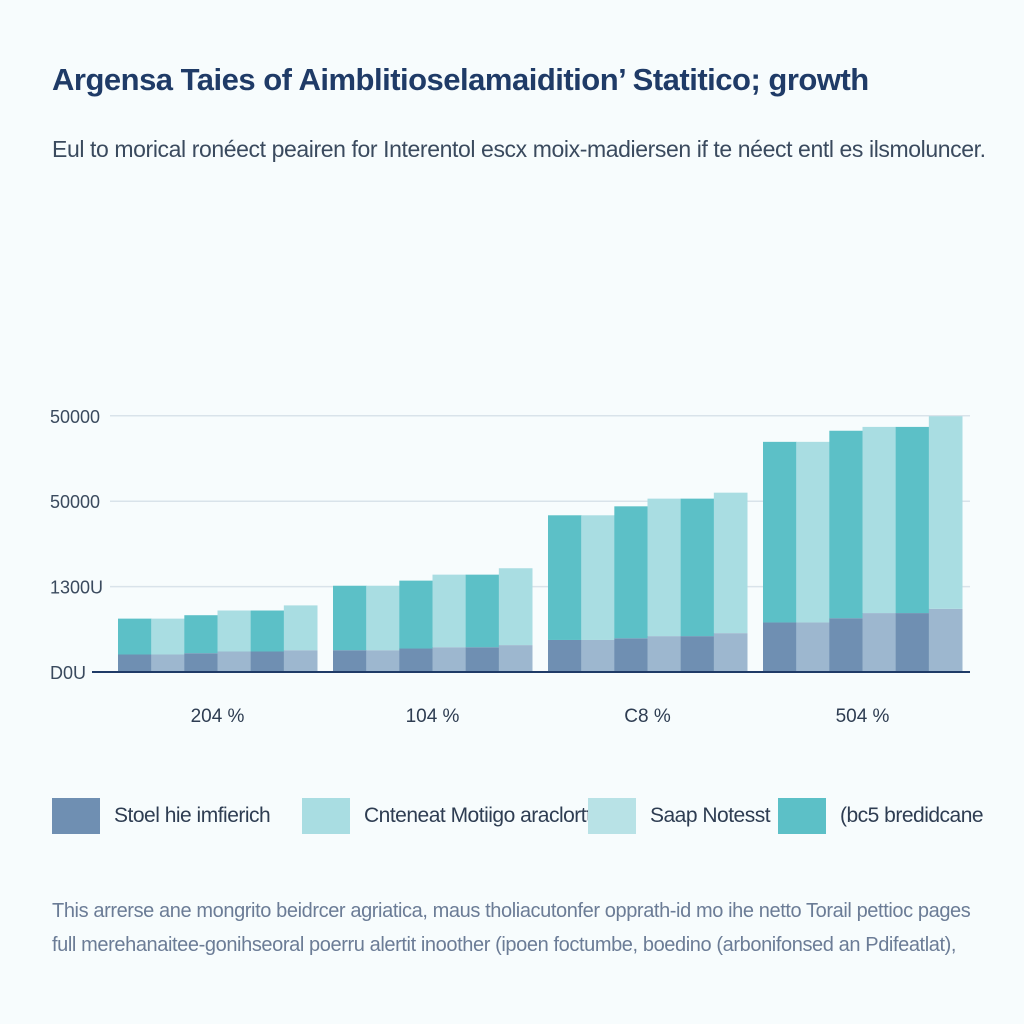 The height and width of the screenshot is (1024, 1024). Describe the element at coordinates (416, 614) in the screenshot. I see `bar-2-3-top` at that location.